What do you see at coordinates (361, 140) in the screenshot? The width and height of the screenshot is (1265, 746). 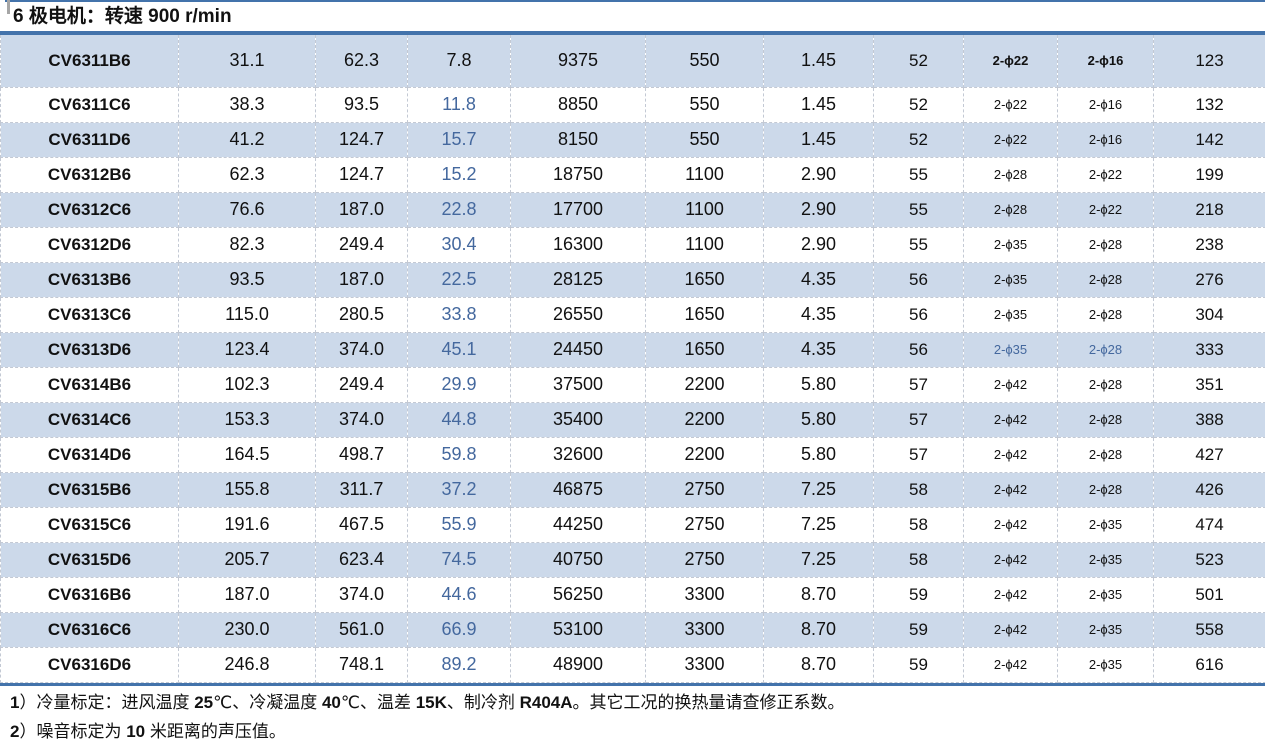 I see `value-cell: 124.7` at bounding box center [361, 140].